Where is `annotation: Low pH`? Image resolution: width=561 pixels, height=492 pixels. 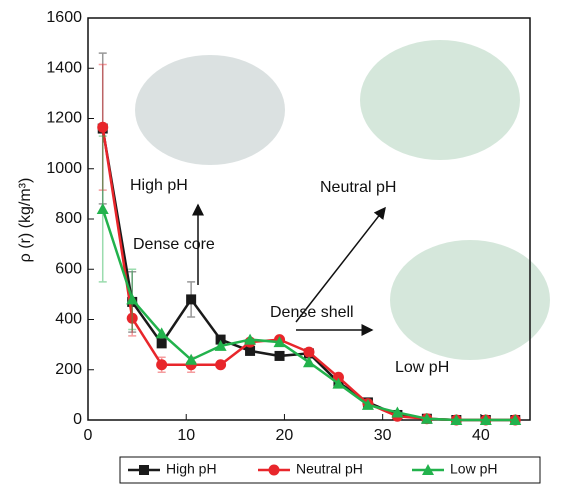 annotation: Low pH is located at coordinates (422, 367).